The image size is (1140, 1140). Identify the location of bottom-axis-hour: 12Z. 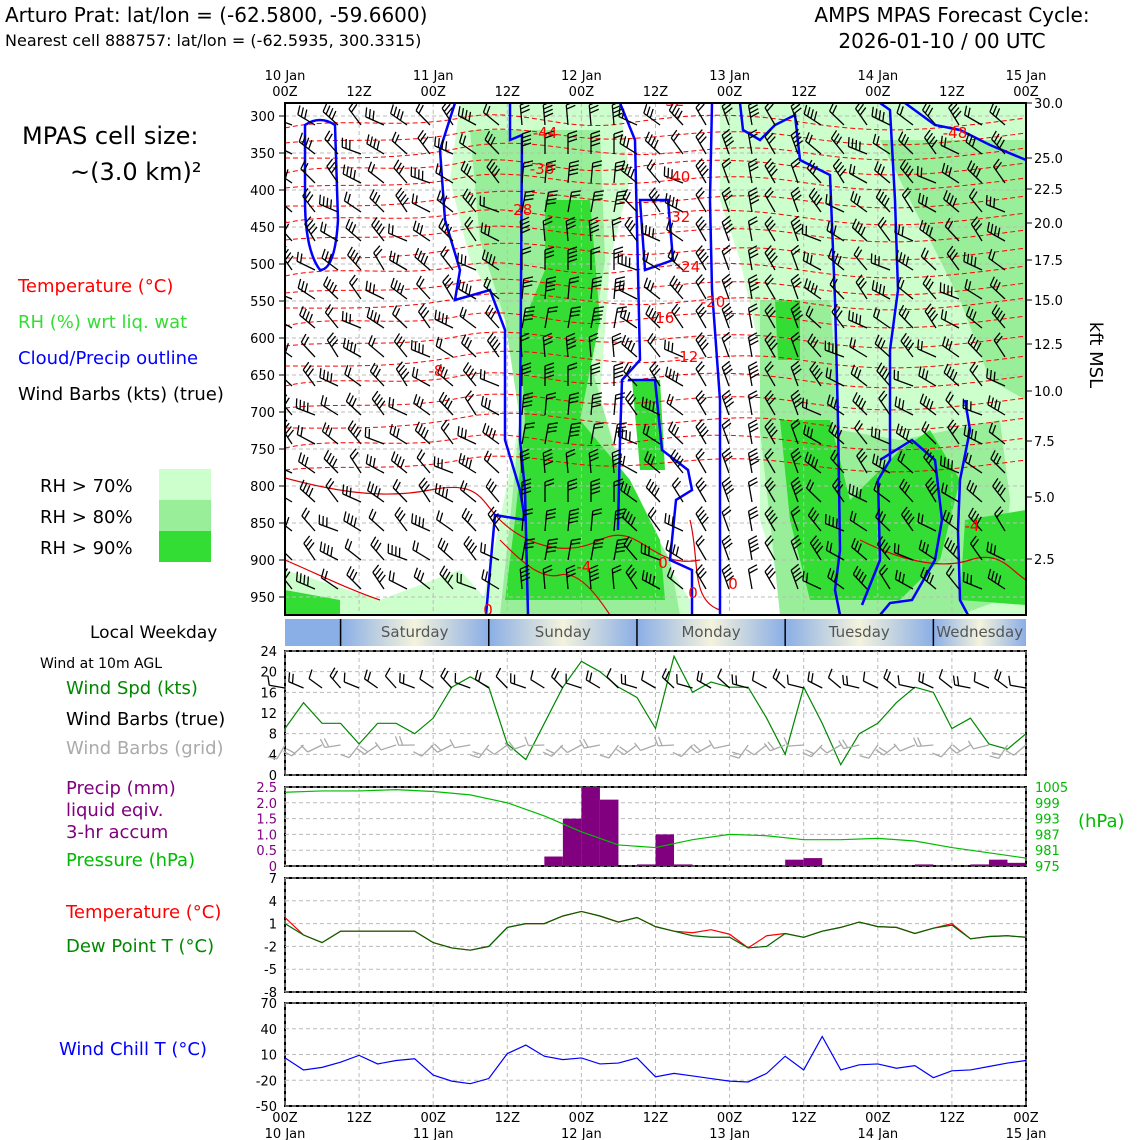
(656, 1118).